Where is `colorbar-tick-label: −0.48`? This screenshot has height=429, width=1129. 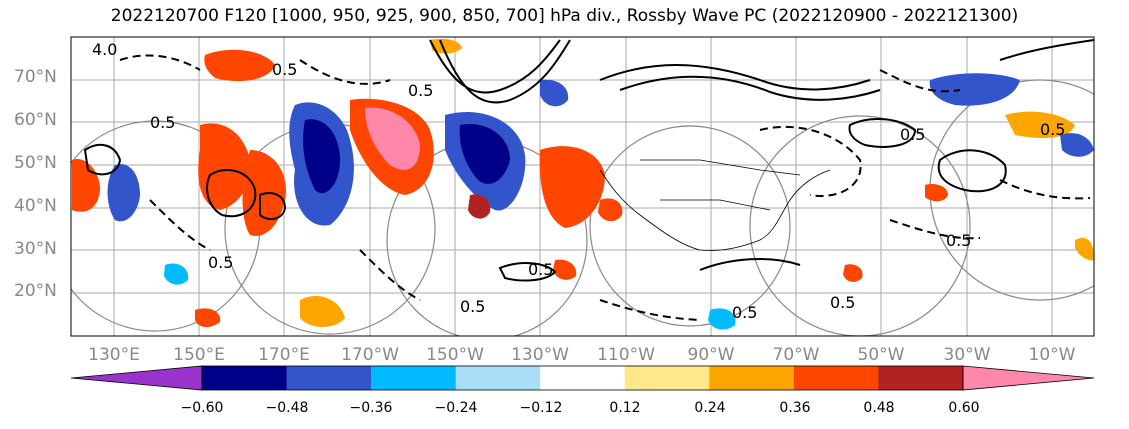
colorbar-tick-label: −0.48 is located at coordinates (287, 408).